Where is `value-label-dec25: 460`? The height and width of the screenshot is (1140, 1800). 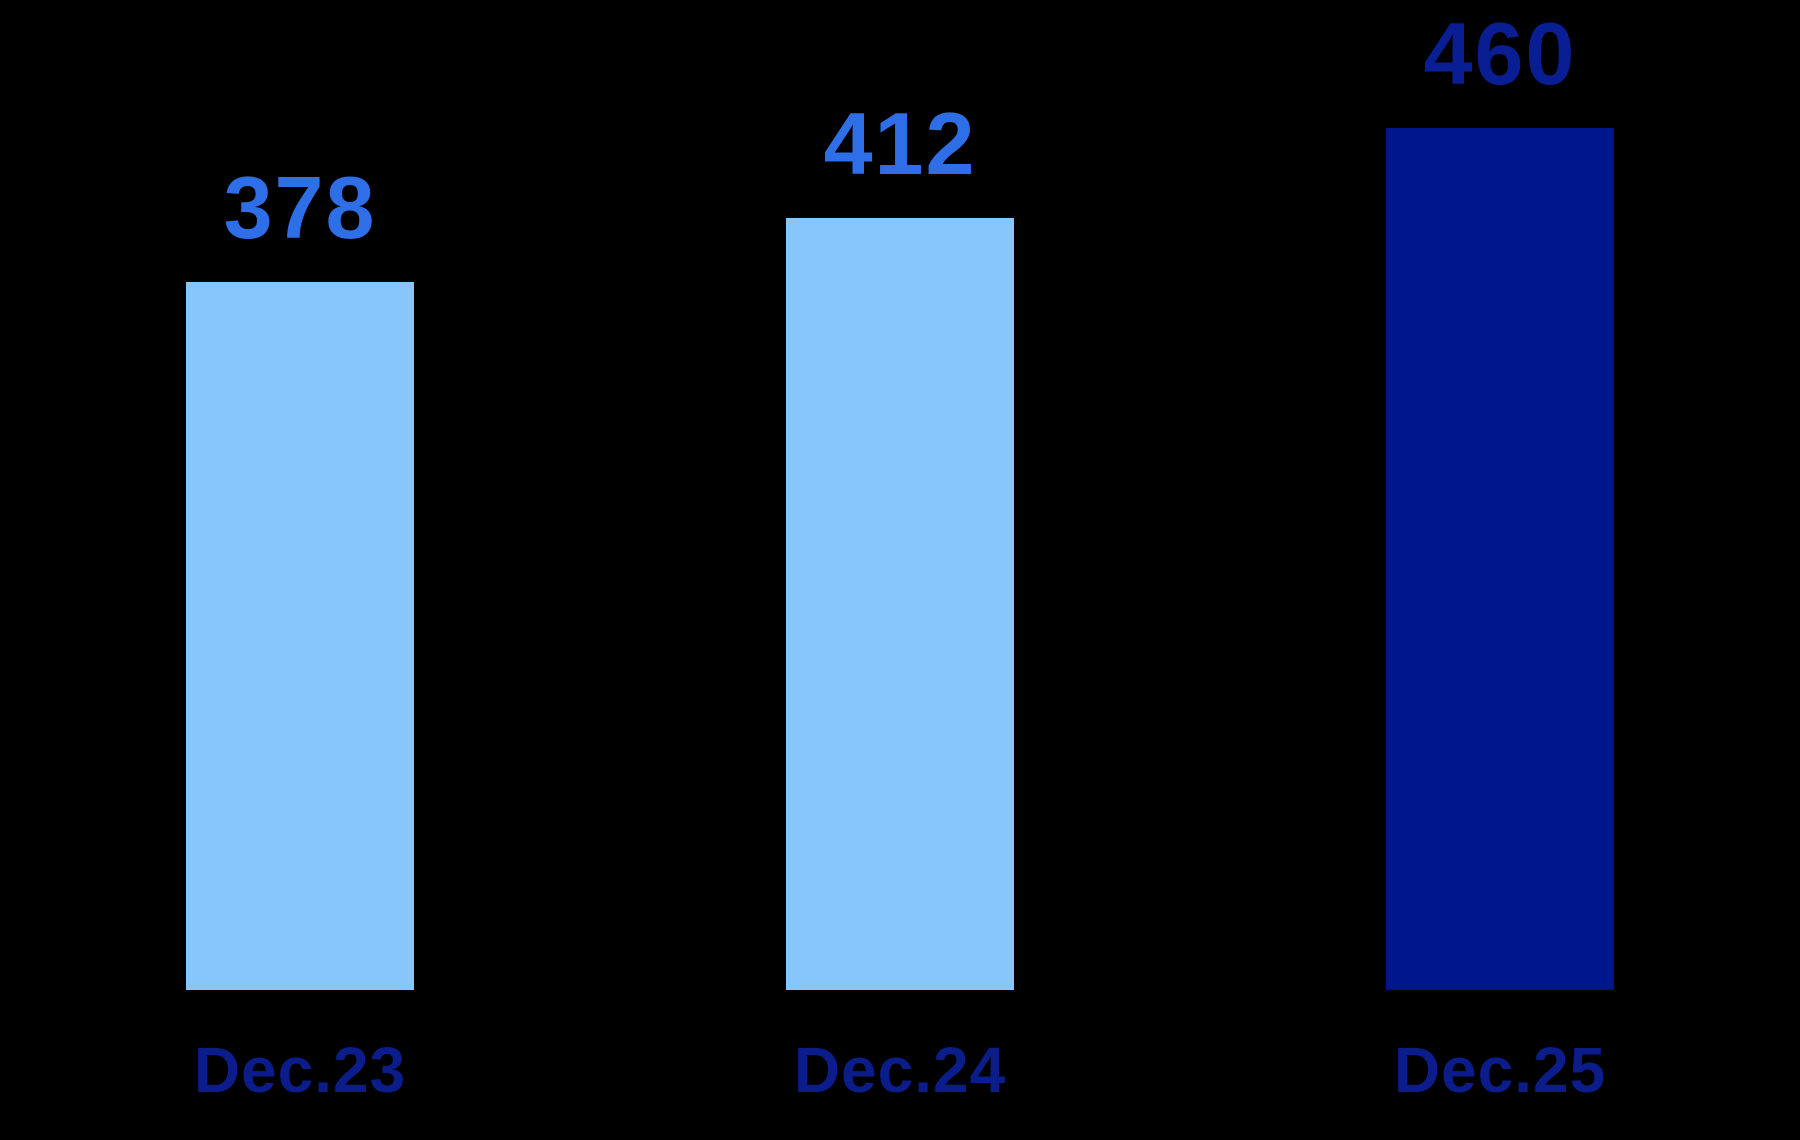 value-label-dec25: 460 is located at coordinates (1500, 53).